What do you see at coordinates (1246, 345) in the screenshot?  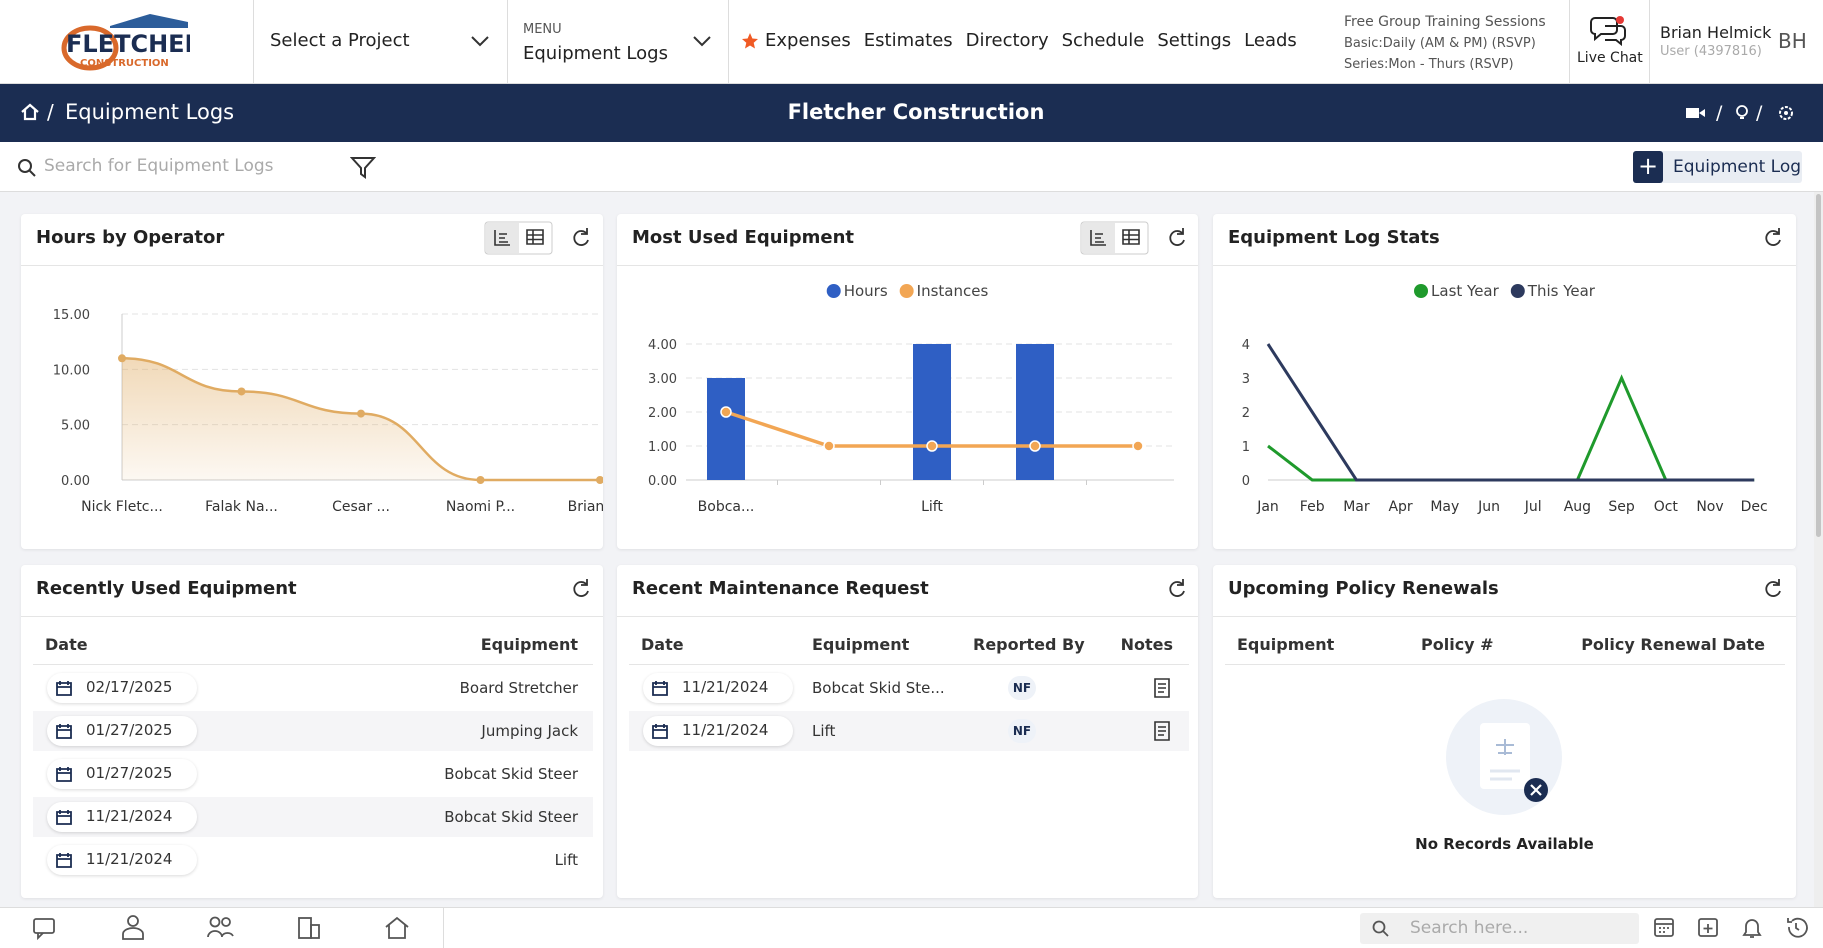 I see `y-tick-label: 4` at bounding box center [1246, 345].